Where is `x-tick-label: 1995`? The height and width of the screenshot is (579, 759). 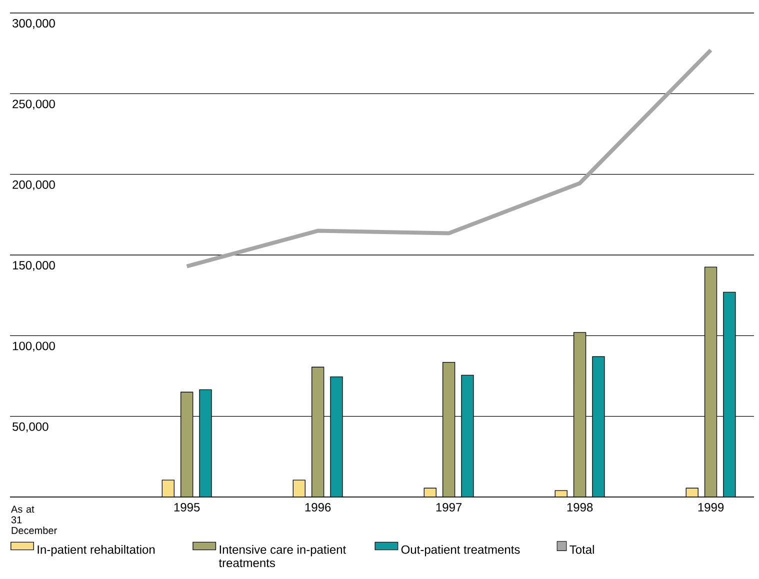 x-tick-label: 1995 is located at coordinates (187, 507).